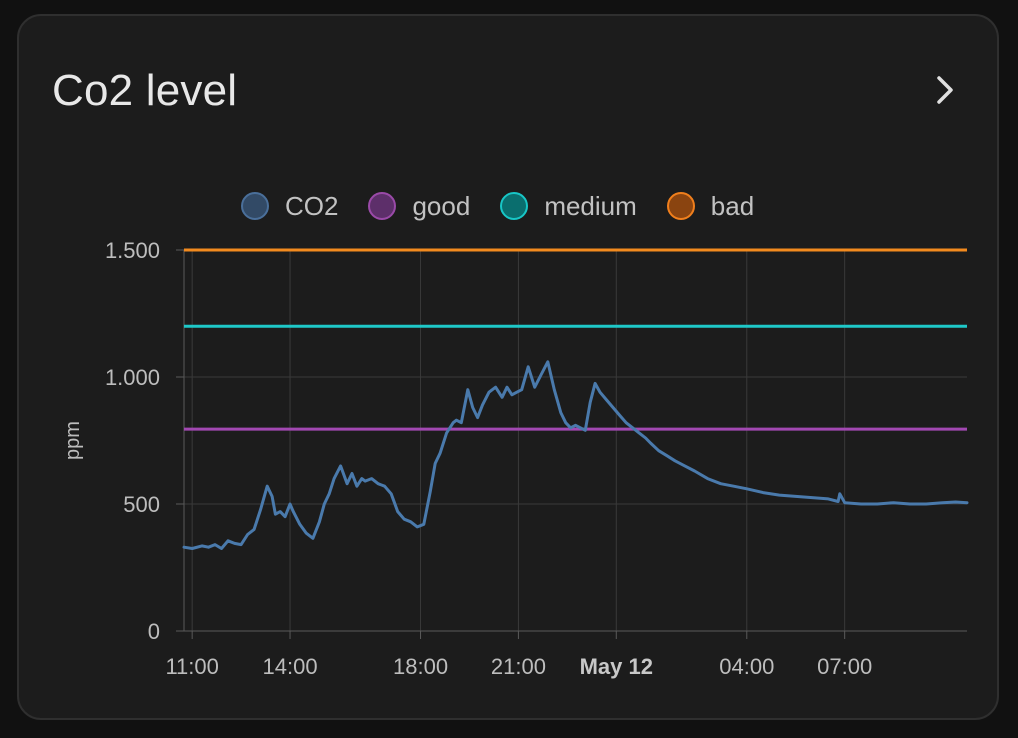 The image size is (1018, 738). I want to click on x-tick-label: 07:00, so click(844, 666).